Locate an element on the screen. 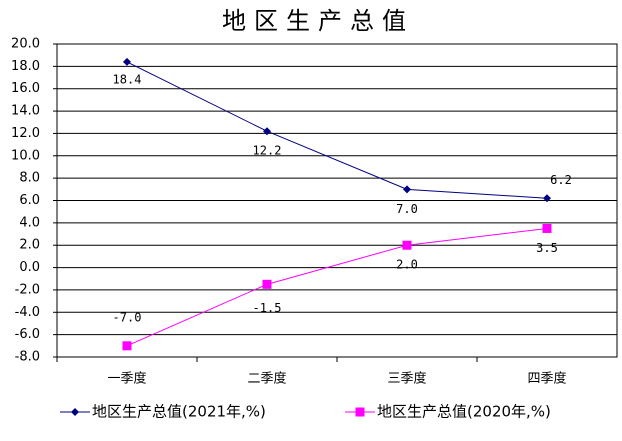 The image size is (622, 441). y-tick-label: 6.0 is located at coordinates (29, 200).